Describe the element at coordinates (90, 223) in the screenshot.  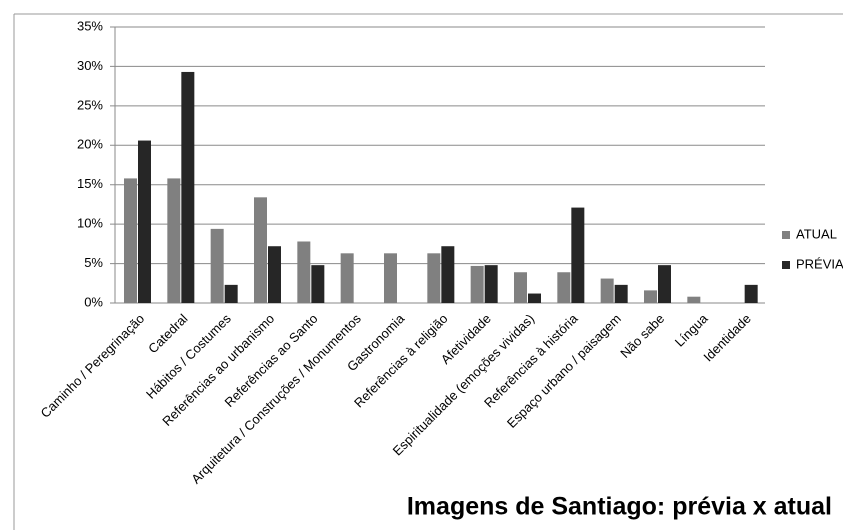
I see `y-tick-label: 10%` at that location.